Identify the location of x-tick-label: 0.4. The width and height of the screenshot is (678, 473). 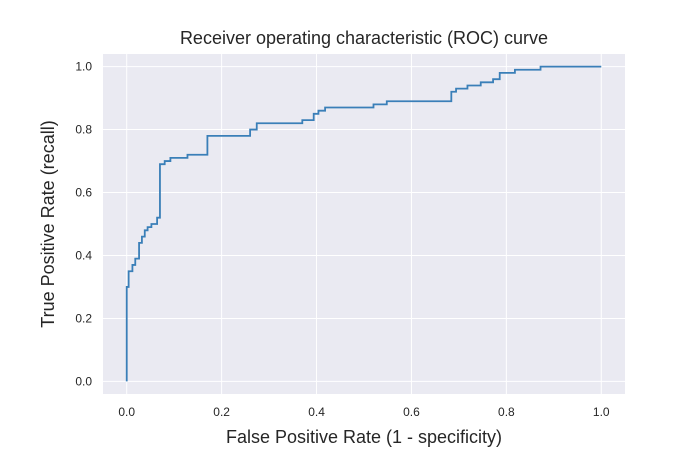
(316, 412).